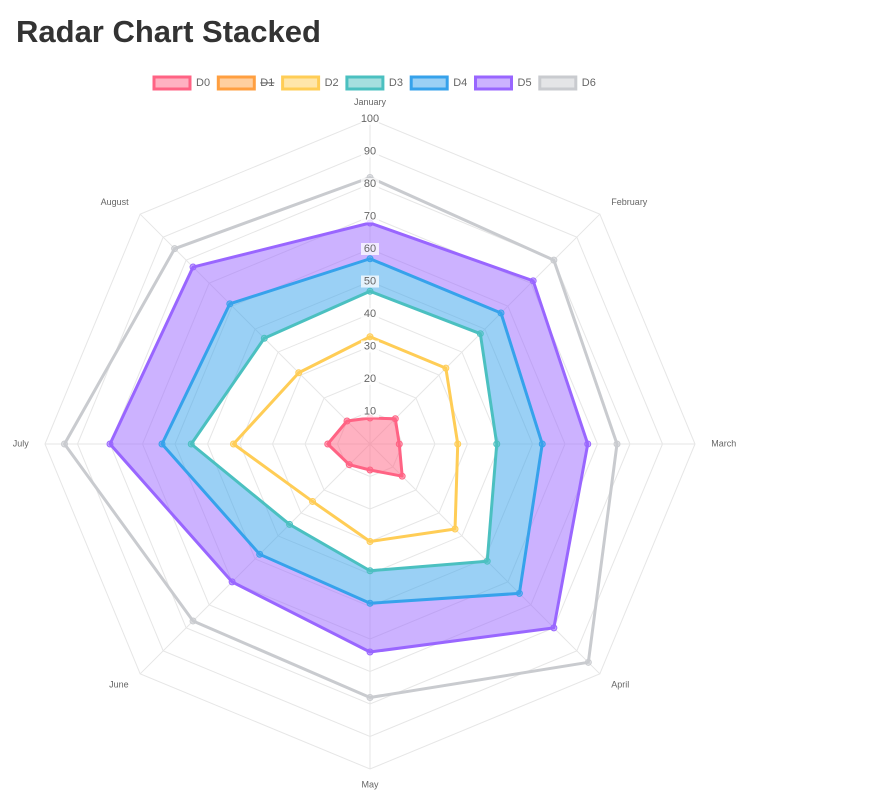 This screenshot has height=805, width=873. I want to click on legend-item: D0, so click(181, 83).